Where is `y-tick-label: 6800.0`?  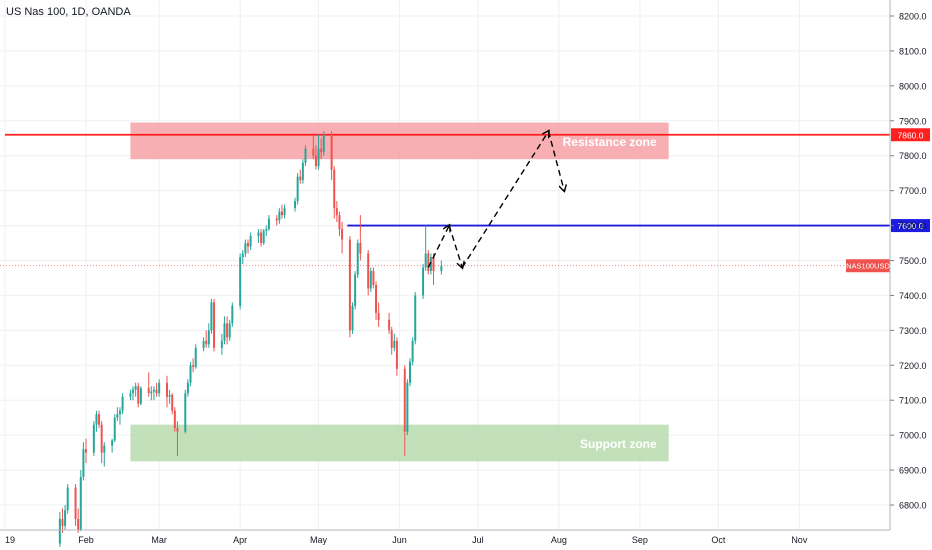 y-tick-label: 6800.0 is located at coordinates (913, 506).